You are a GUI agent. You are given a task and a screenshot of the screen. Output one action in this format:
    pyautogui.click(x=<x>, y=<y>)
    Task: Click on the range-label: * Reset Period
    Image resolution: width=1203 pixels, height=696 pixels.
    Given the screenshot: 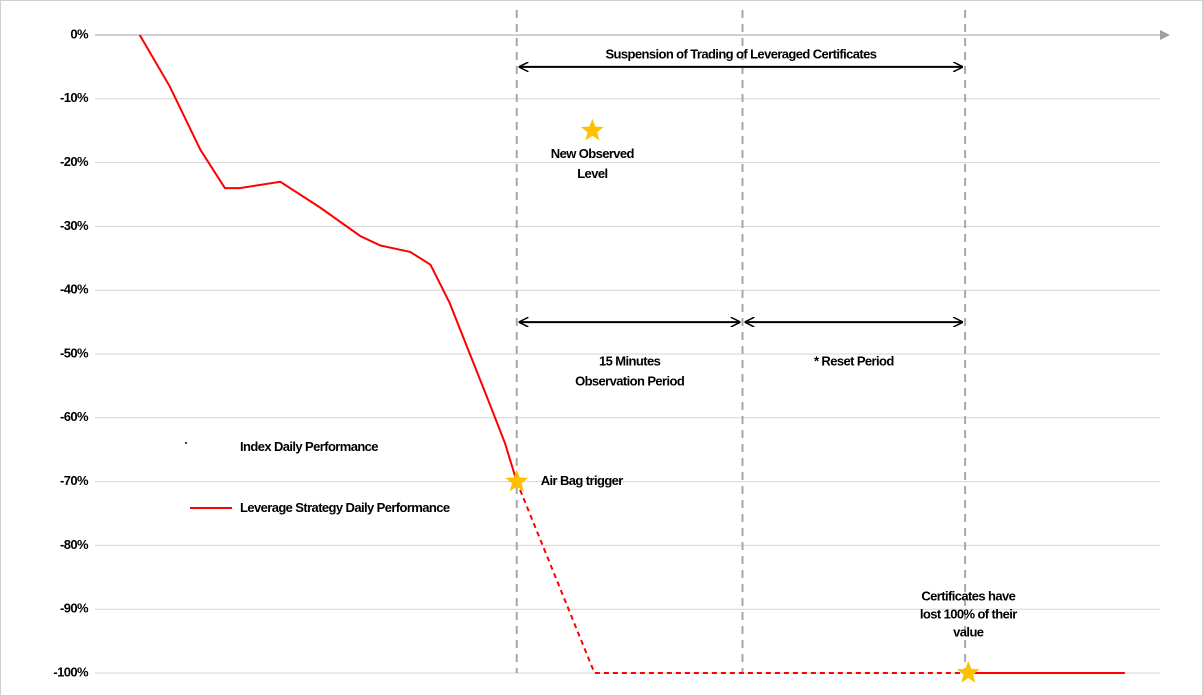 What is the action you would take?
    pyautogui.click(x=854, y=361)
    